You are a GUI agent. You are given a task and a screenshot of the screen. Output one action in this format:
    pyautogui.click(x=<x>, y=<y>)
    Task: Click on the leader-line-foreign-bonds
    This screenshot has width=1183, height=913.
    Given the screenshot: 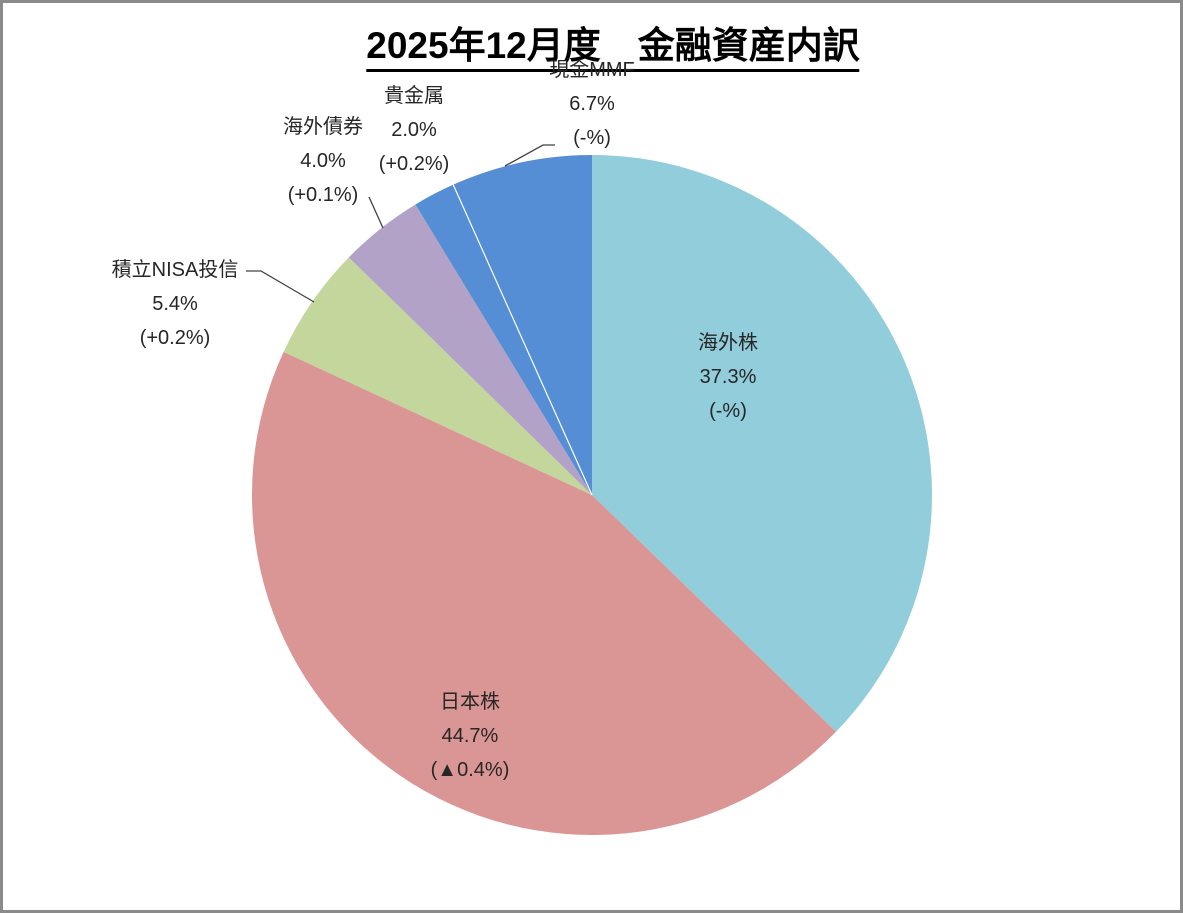 What is the action you would take?
    pyautogui.click(x=376, y=212)
    